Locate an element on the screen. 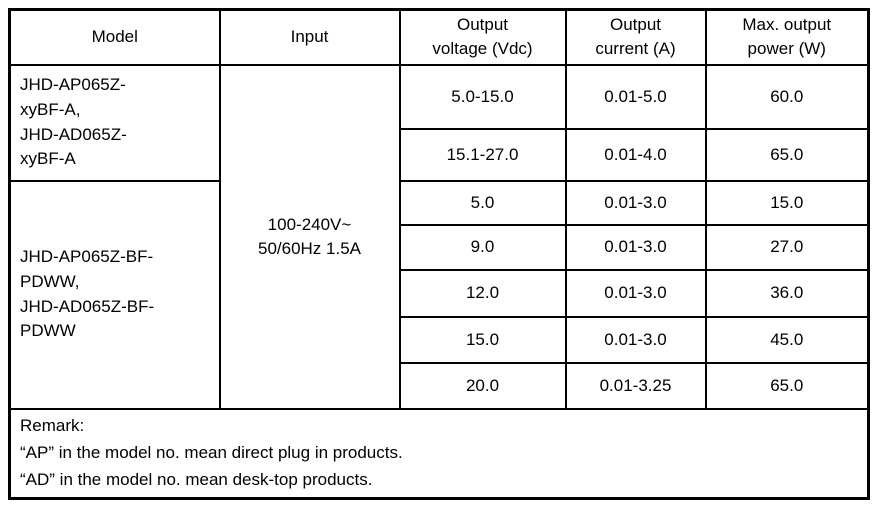  header-input: Input is located at coordinates (309, 37).